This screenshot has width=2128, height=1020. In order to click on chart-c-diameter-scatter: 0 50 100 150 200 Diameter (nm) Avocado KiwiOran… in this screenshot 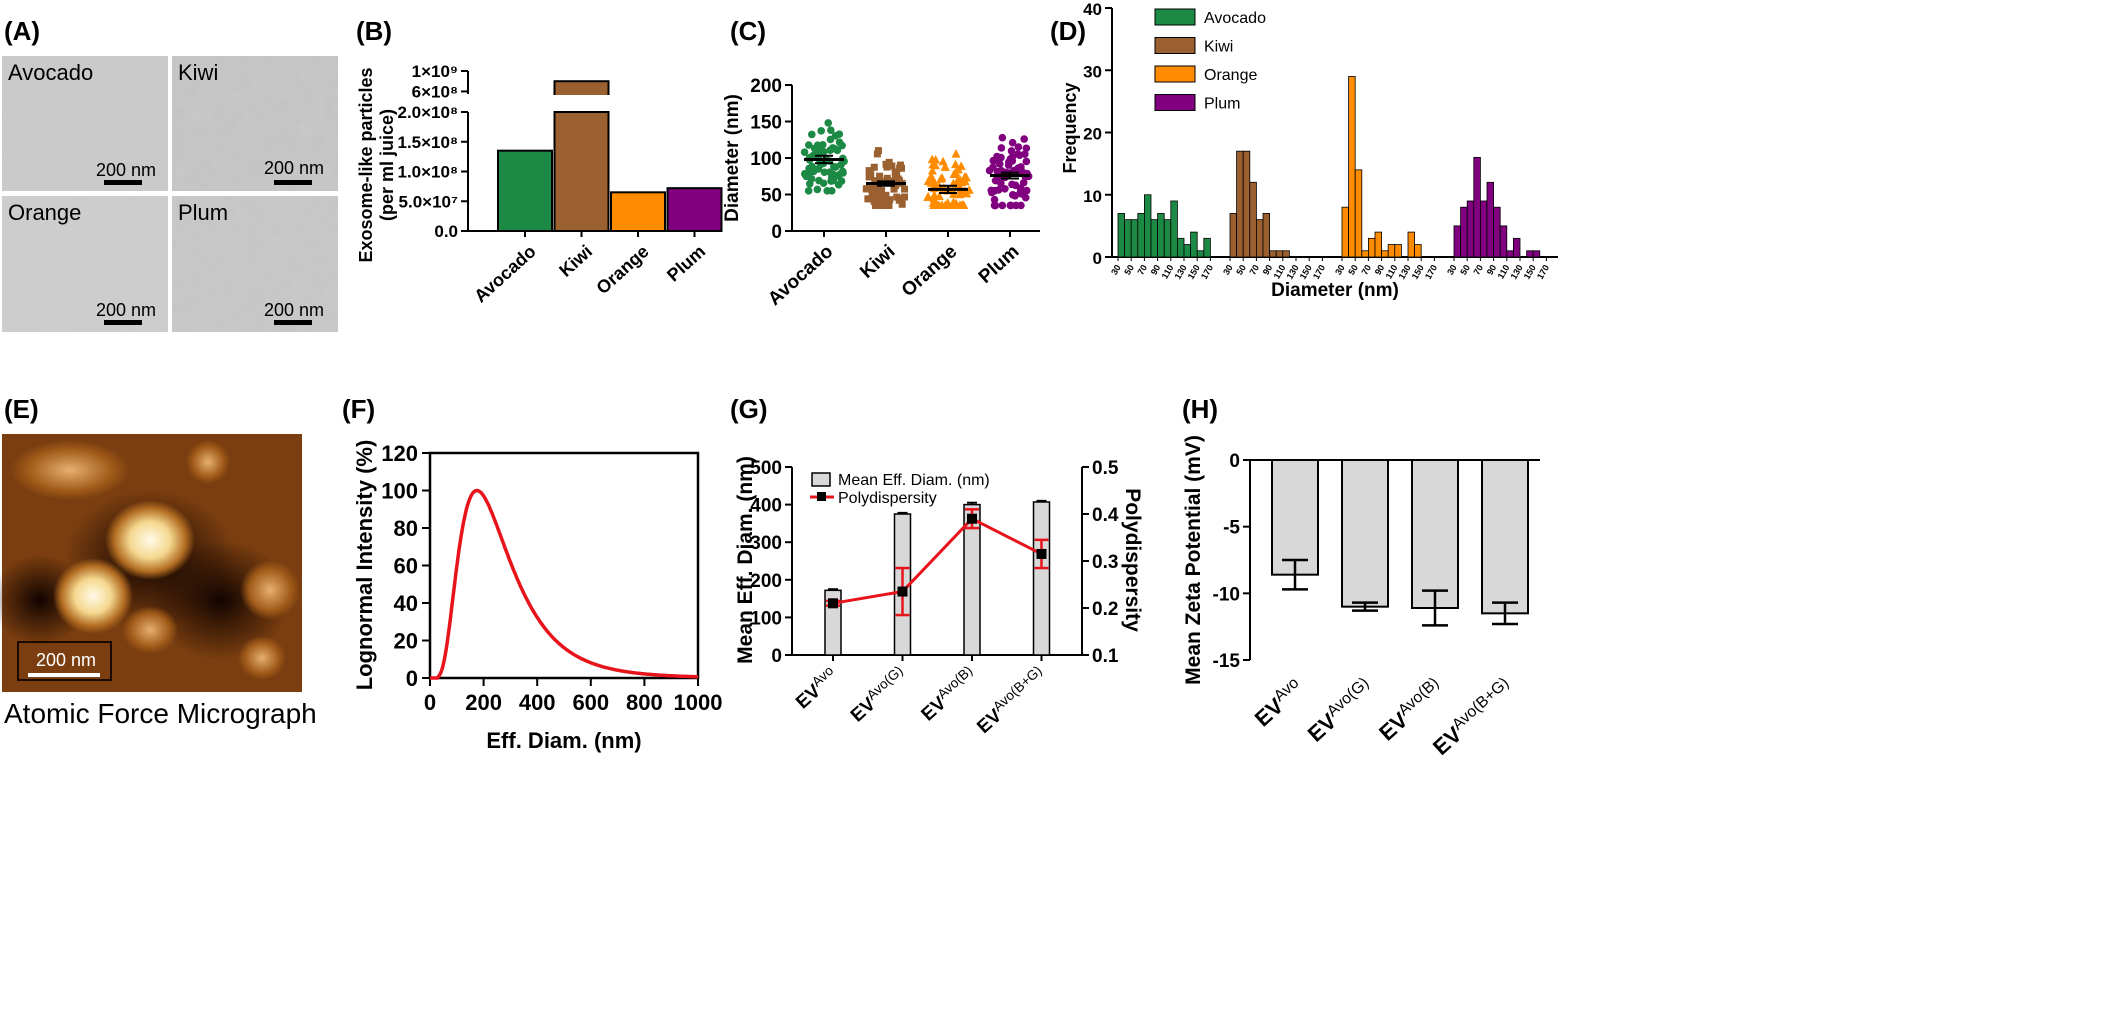, I will do `click(881, 193)`.